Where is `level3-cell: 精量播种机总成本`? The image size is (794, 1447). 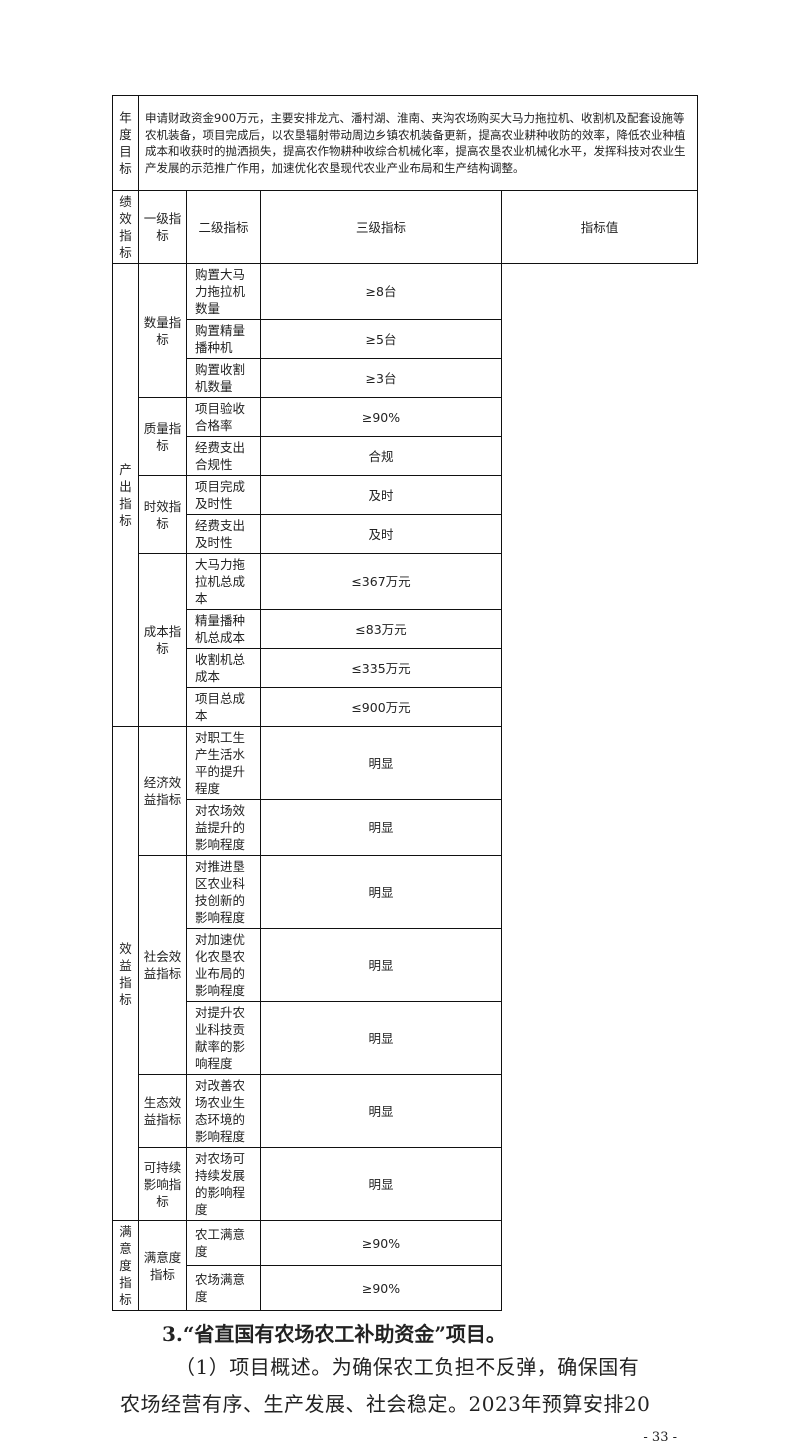 level3-cell: 精量播种机总成本 is located at coordinates (223, 629).